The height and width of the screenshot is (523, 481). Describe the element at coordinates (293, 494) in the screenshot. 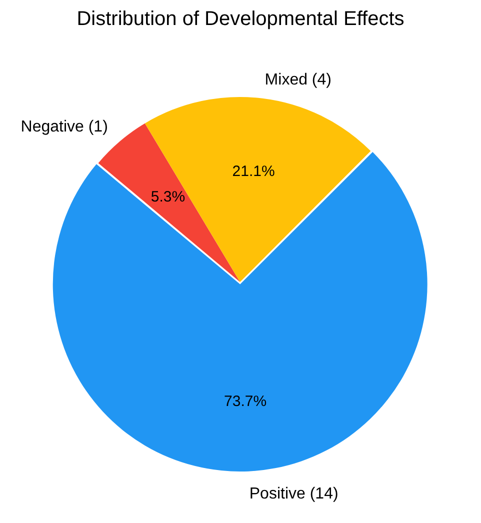

I see `slice-label: Positive (14)` at that location.